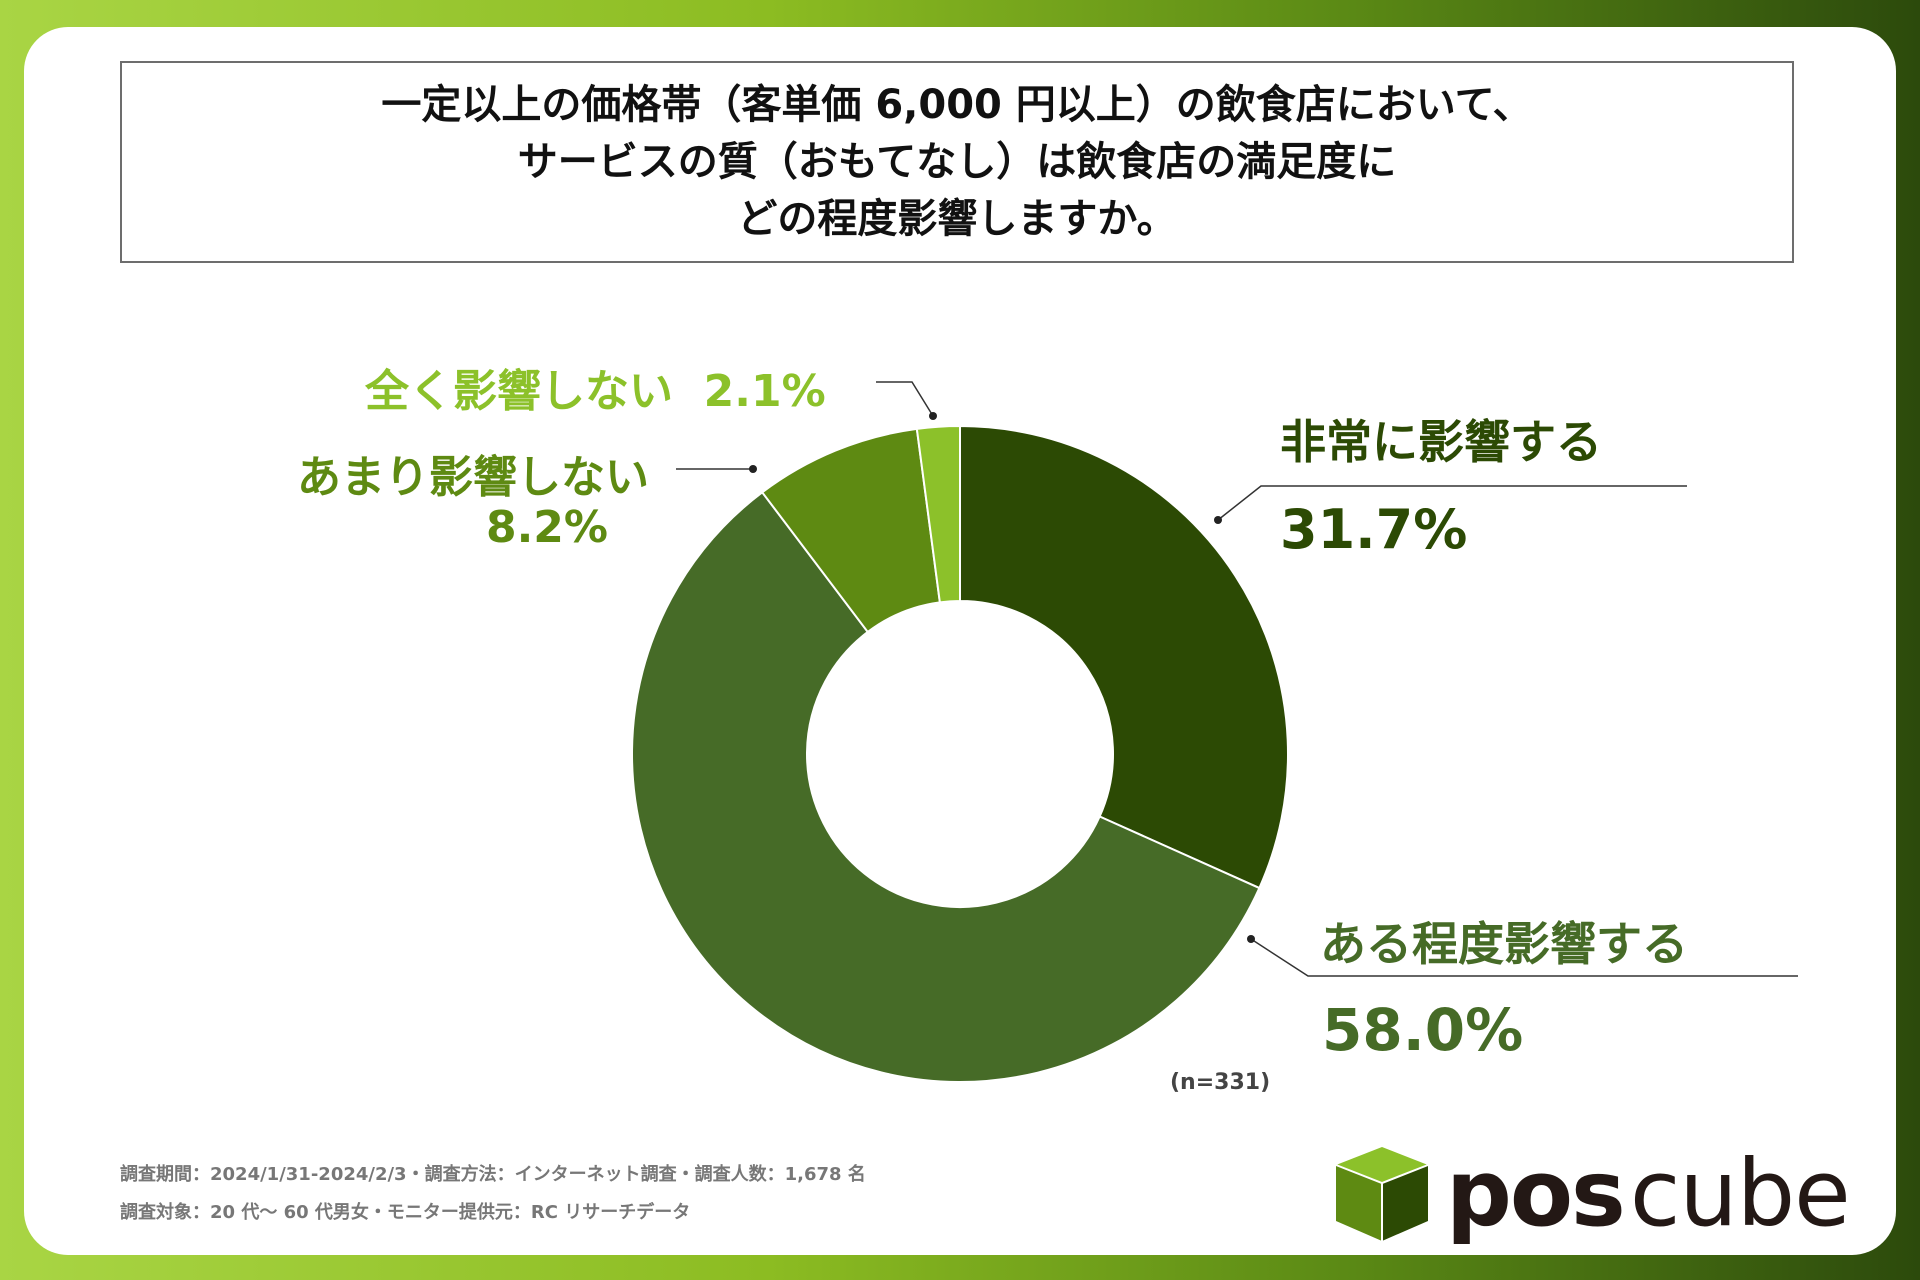 This screenshot has height=1280, width=1920. Describe the element at coordinates (957, 218) in the screenshot. I see `title-line-3: どの程度影響しますか。` at that location.